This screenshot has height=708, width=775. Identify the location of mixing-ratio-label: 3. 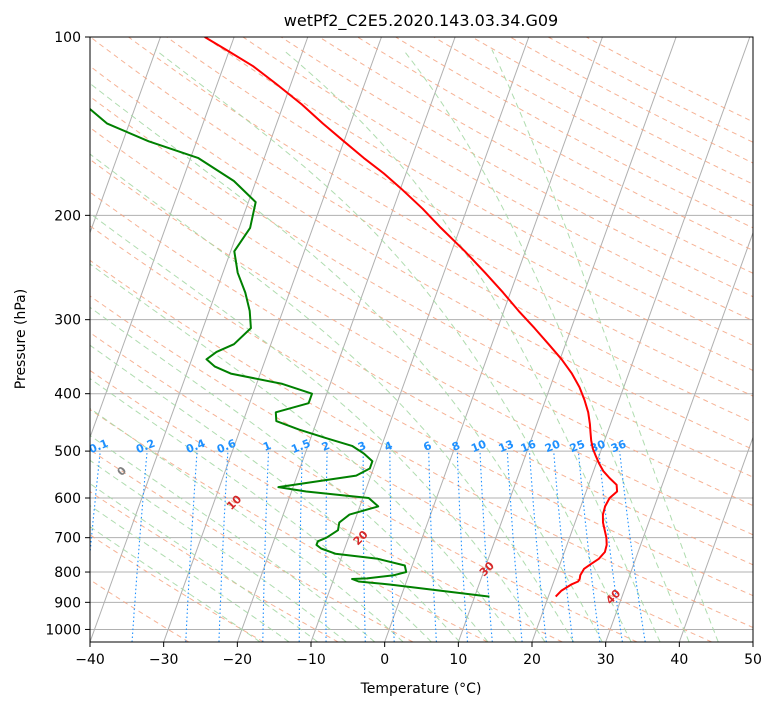
(362, 446).